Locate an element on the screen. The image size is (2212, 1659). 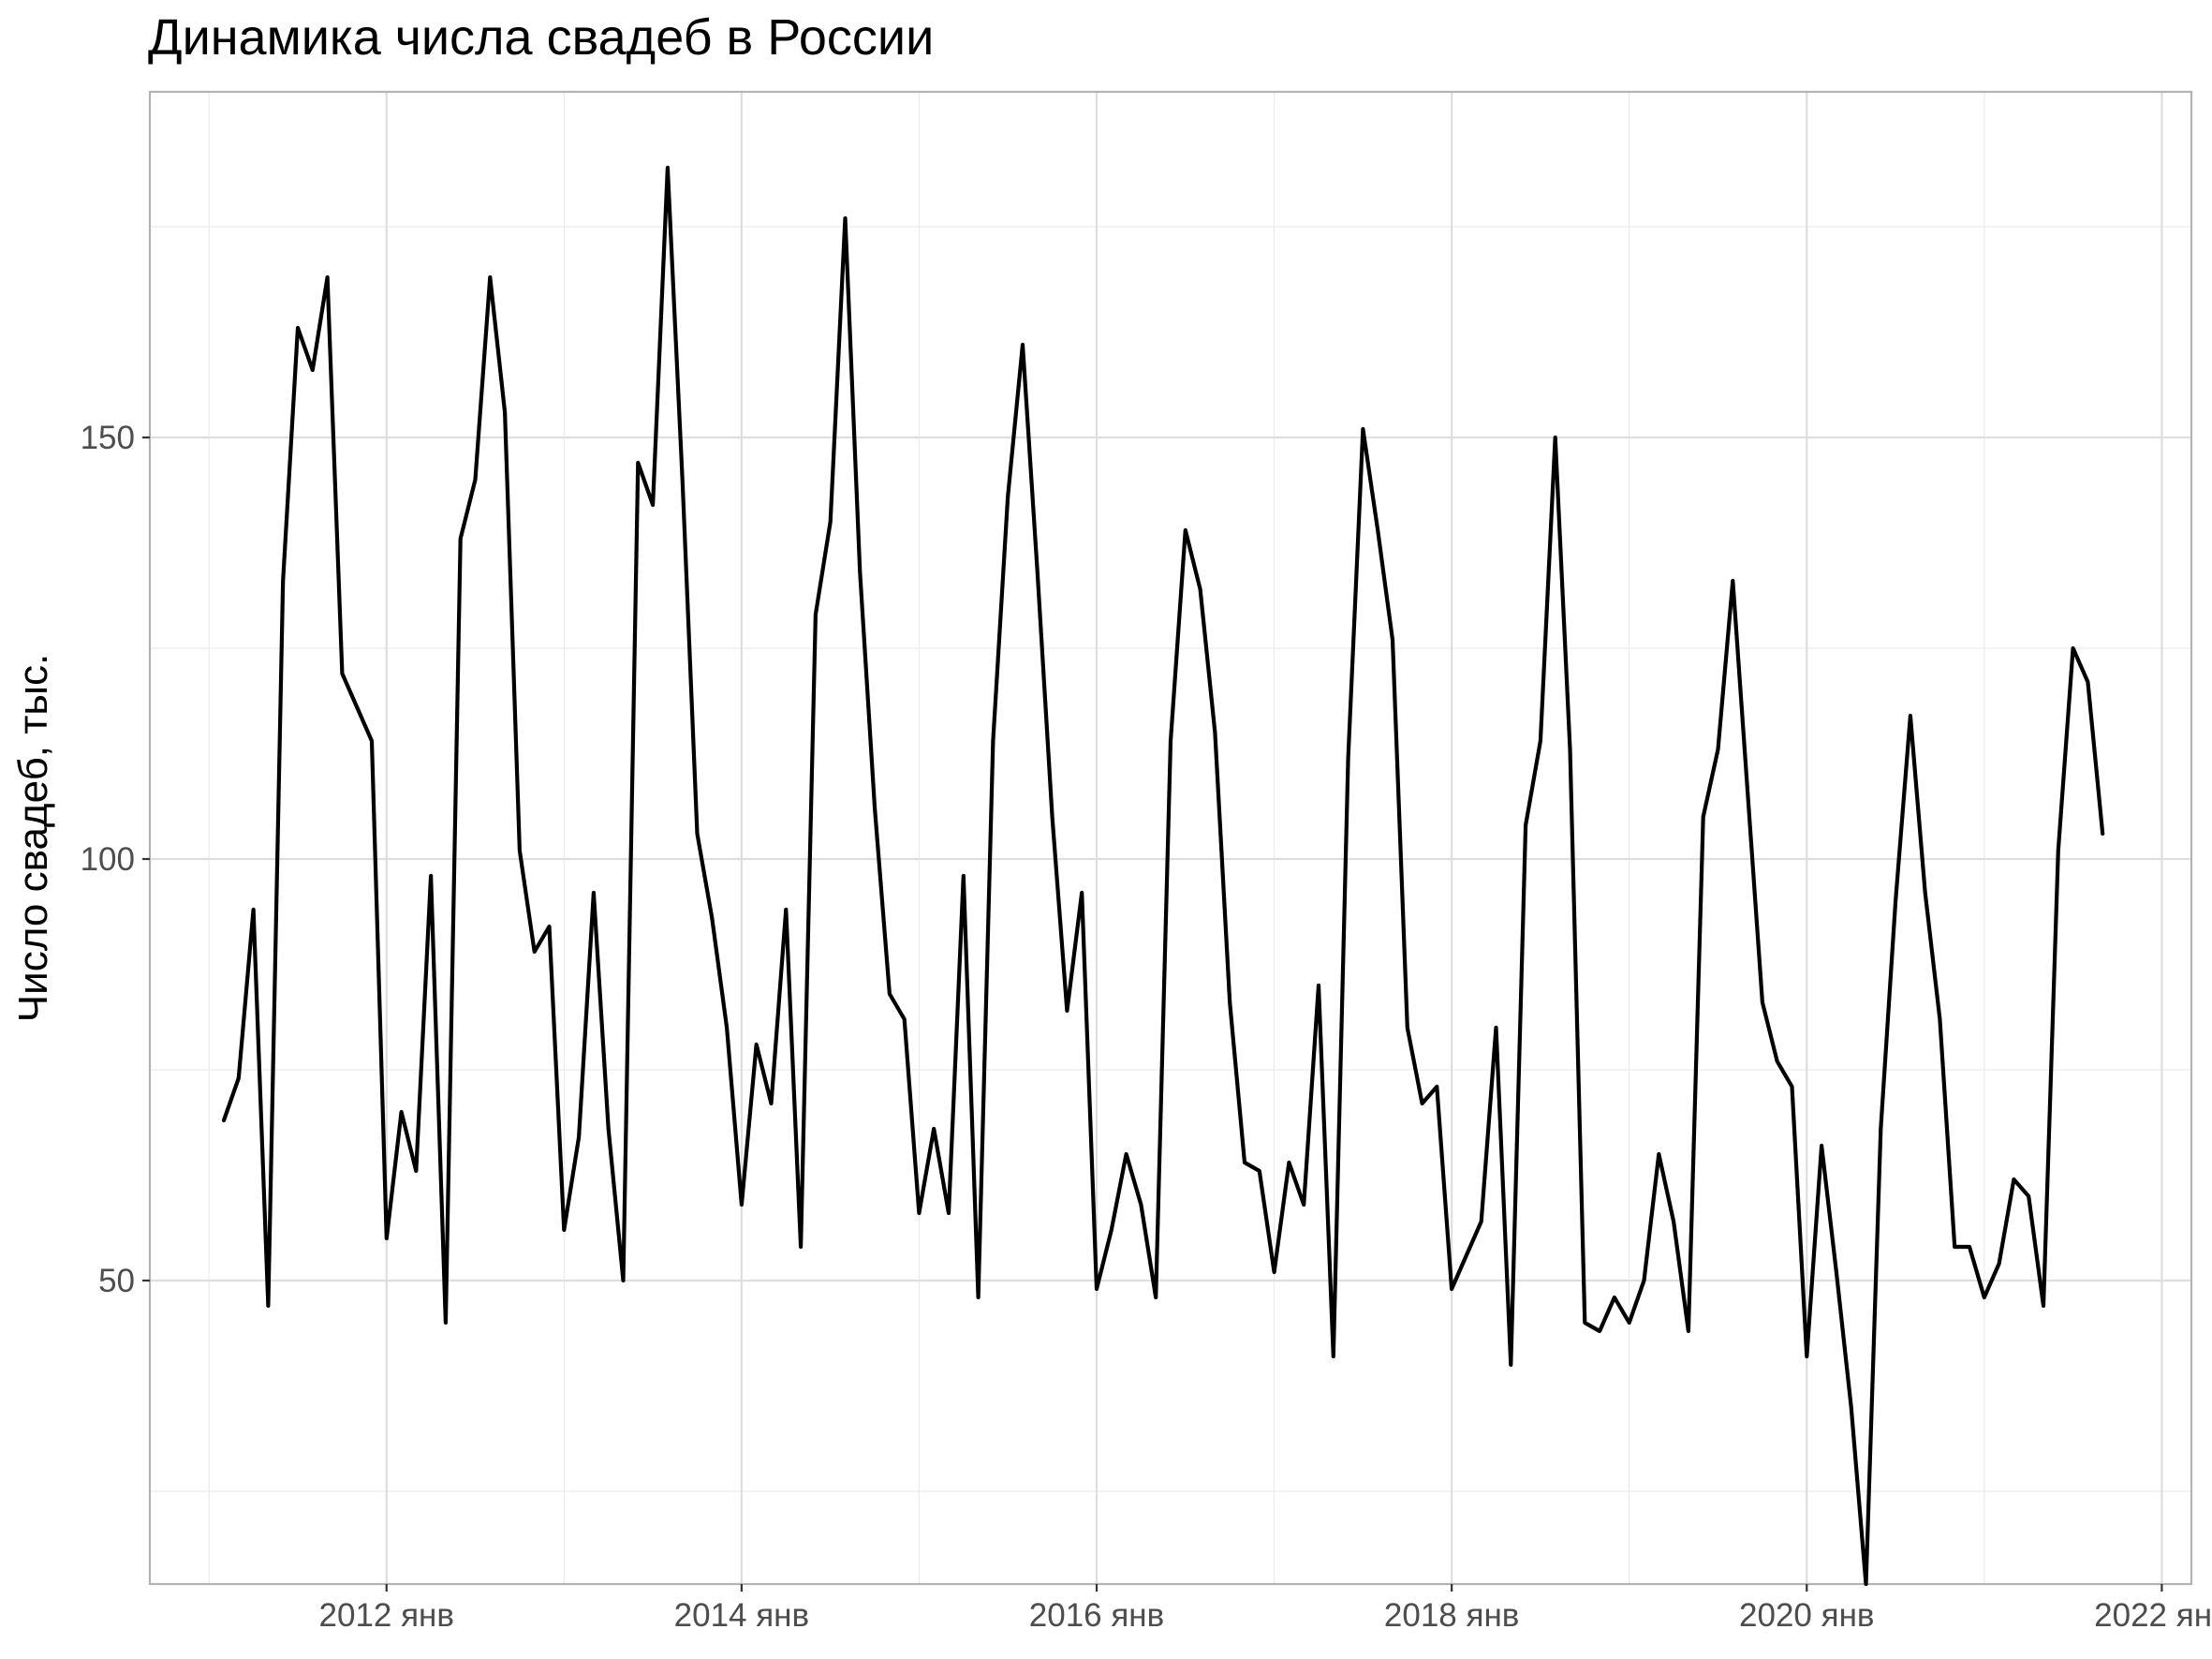
y-axis-title: Число свадеб, тыс. is located at coordinates (33, 838).